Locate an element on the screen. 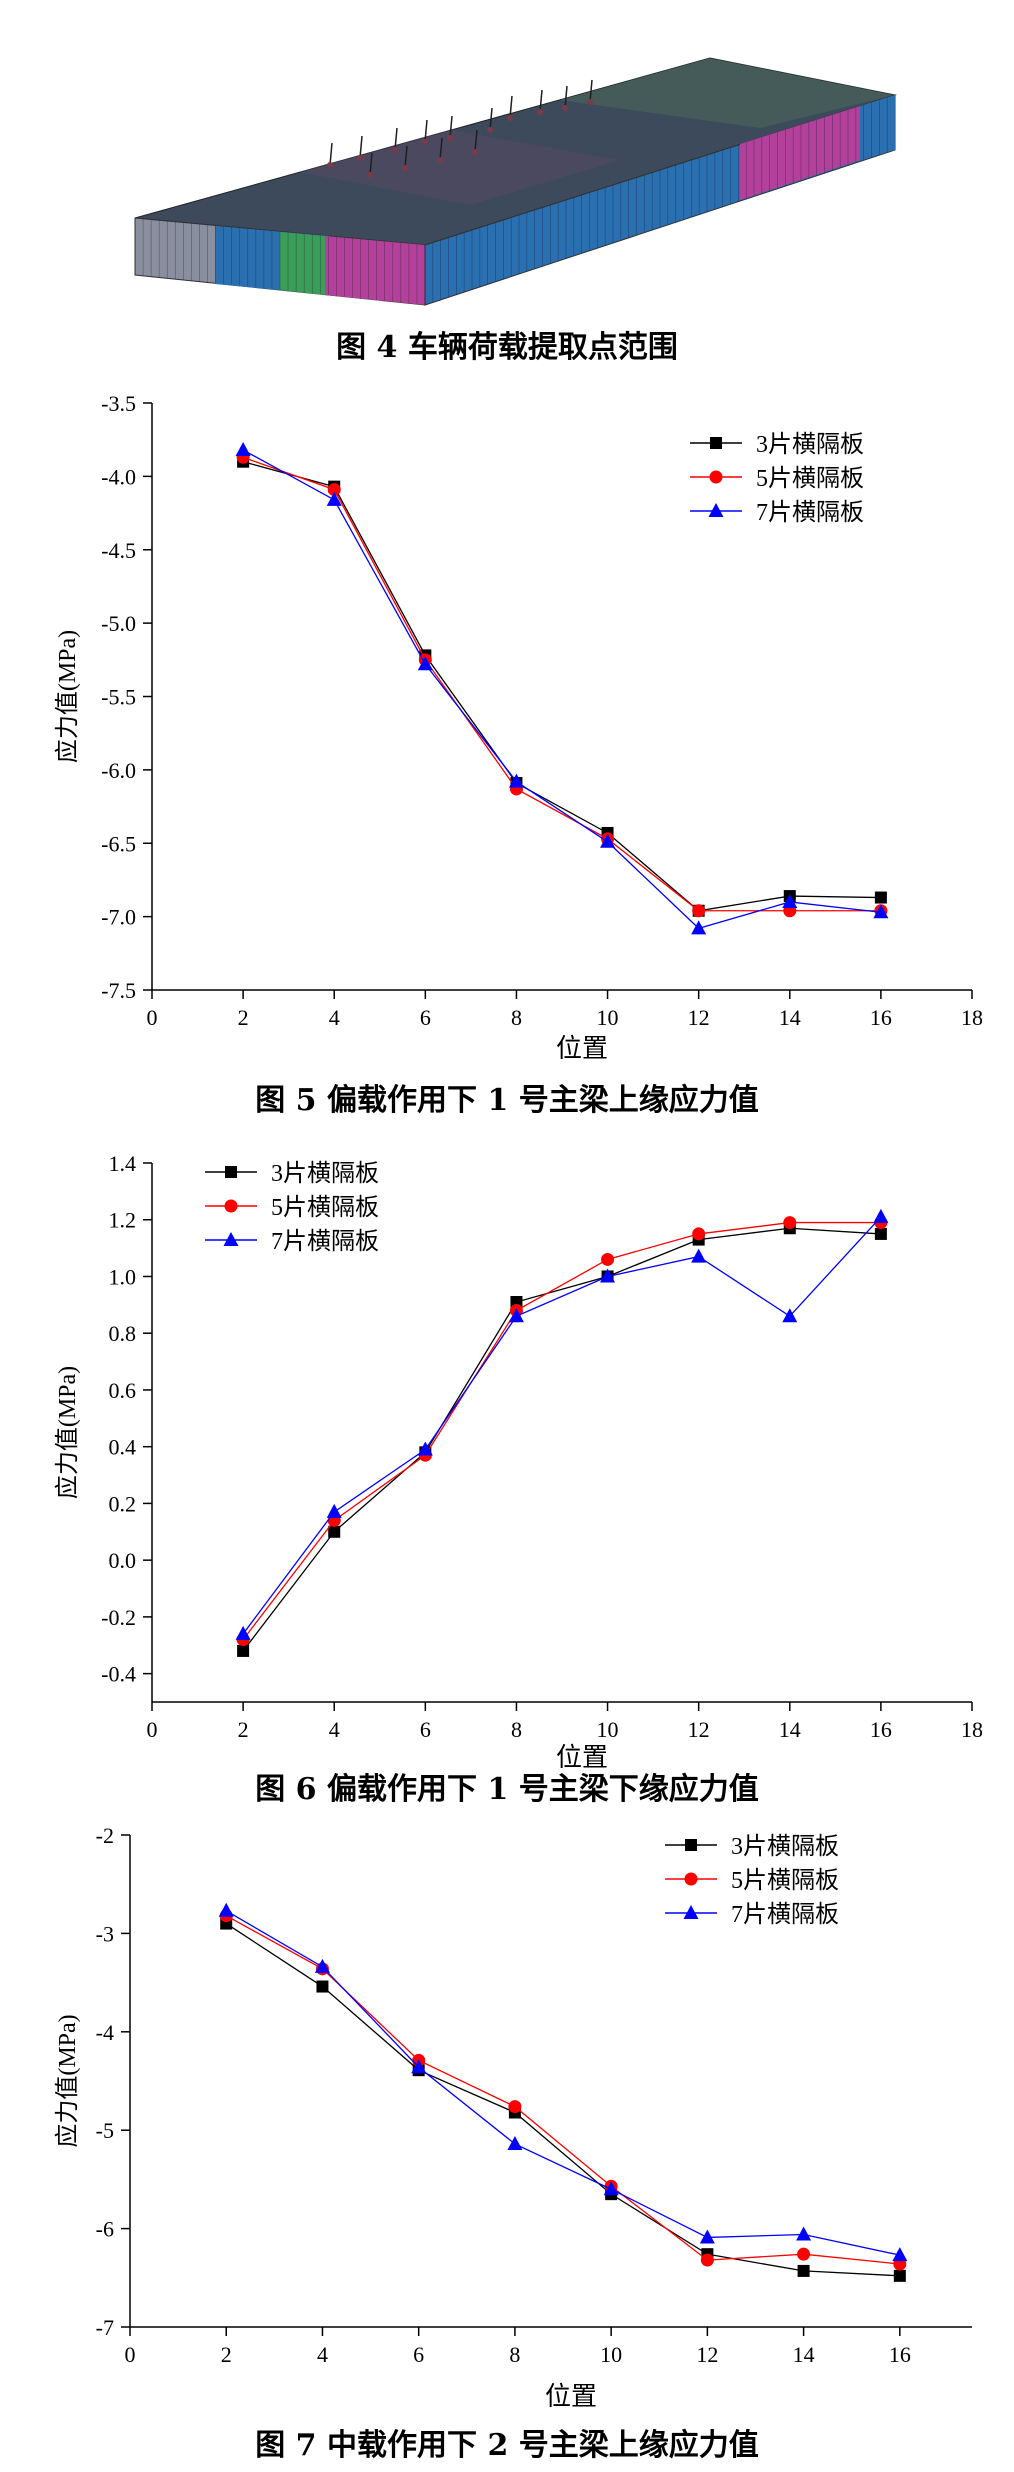  y-tick-label: -3 is located at coordinates (105, 1933).